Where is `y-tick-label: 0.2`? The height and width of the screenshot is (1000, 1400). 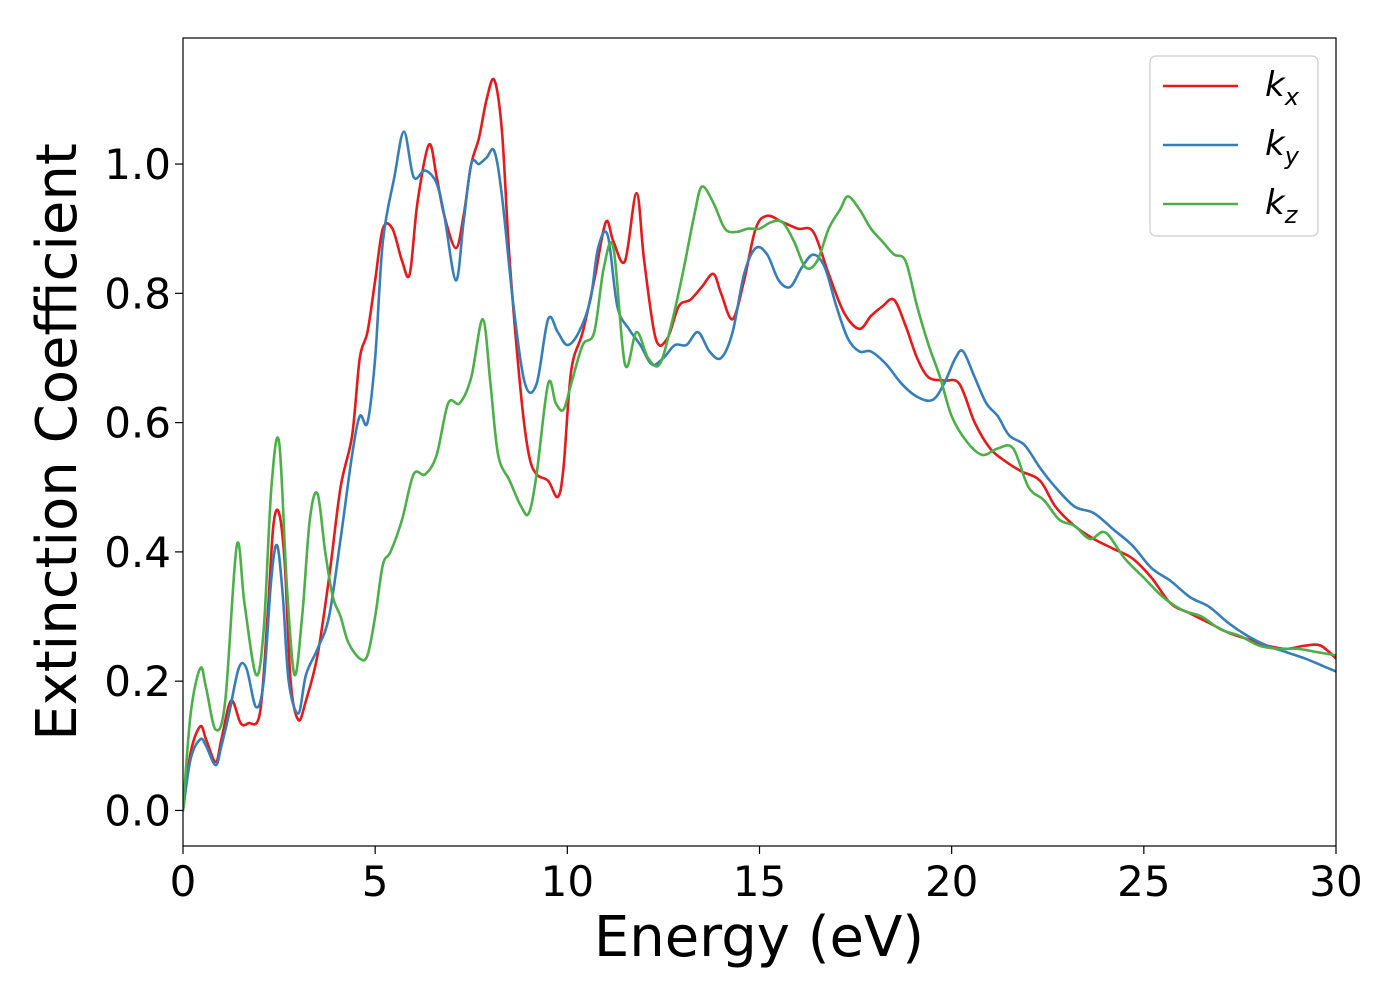 y-tick-label: 0.2 is located at coordinates (137, 681).